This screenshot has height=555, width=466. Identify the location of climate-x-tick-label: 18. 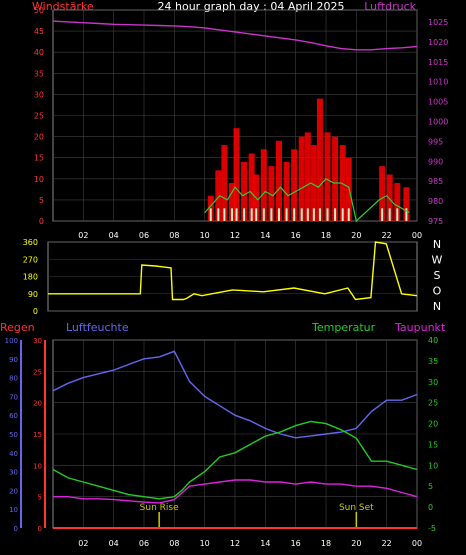
(326, 543).